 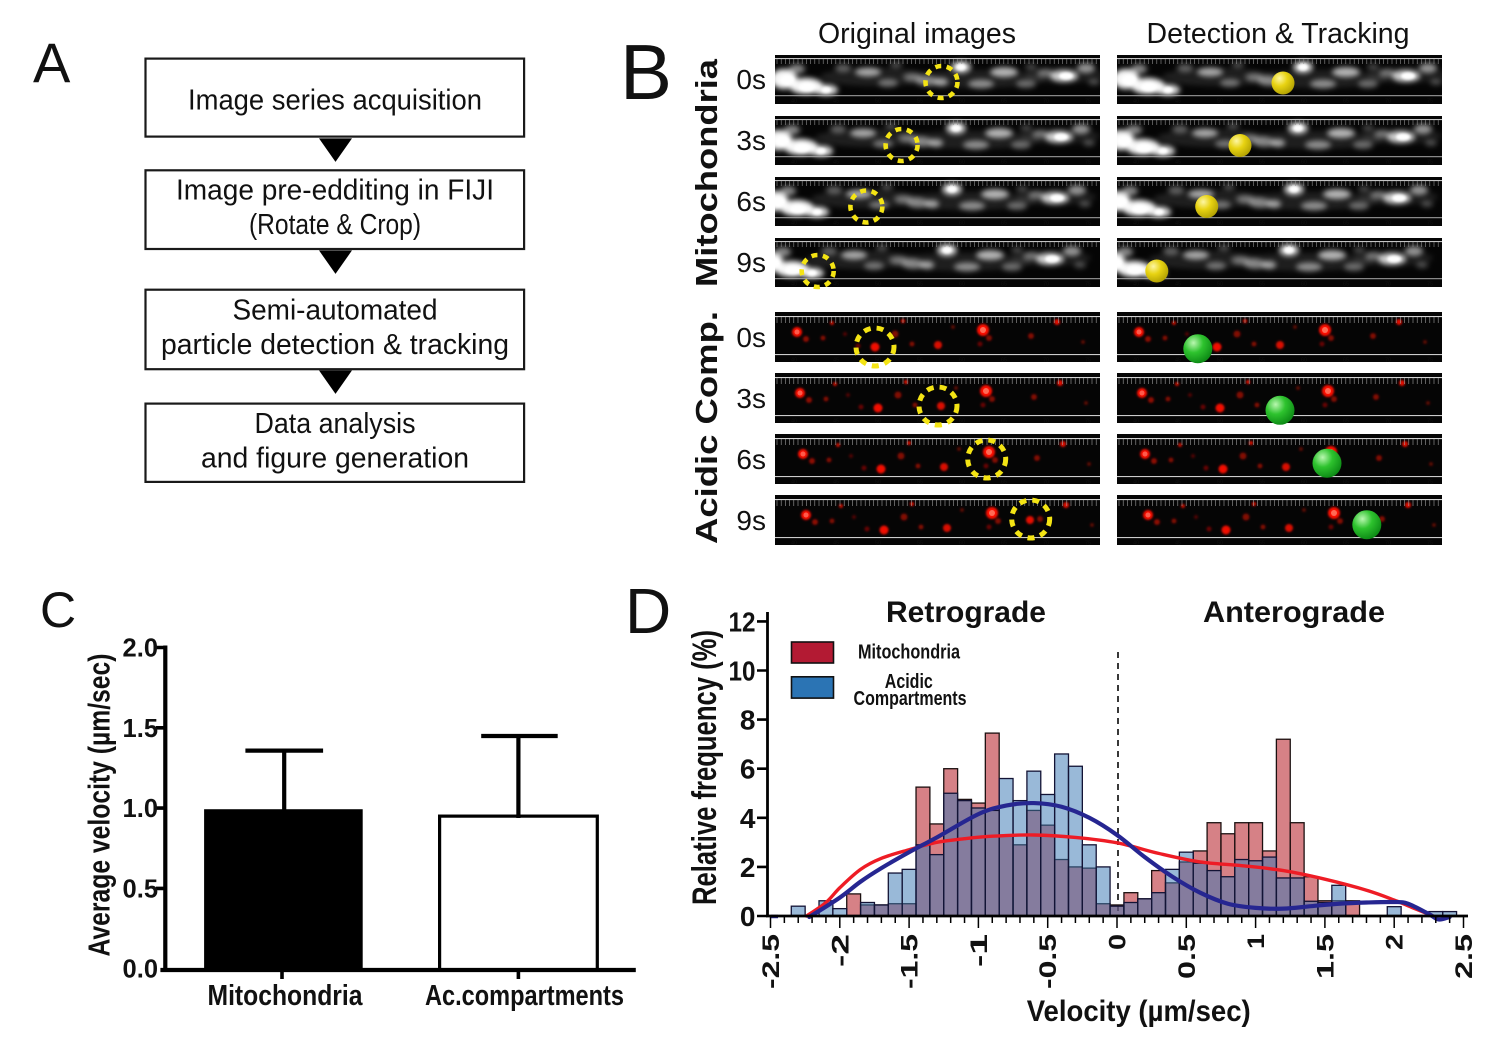 What do you see at coordinates (771, 961) in the screenshot?
I see `svg-text: -2.5` at bounding box center [771, 961].